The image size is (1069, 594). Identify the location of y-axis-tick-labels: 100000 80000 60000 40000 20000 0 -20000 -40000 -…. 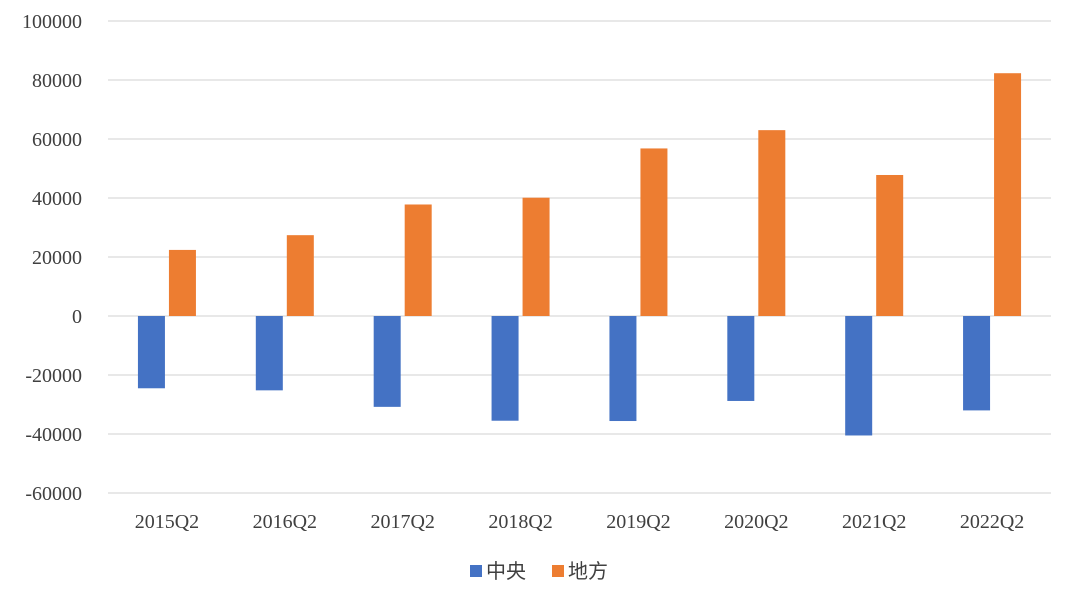
(52, 258).